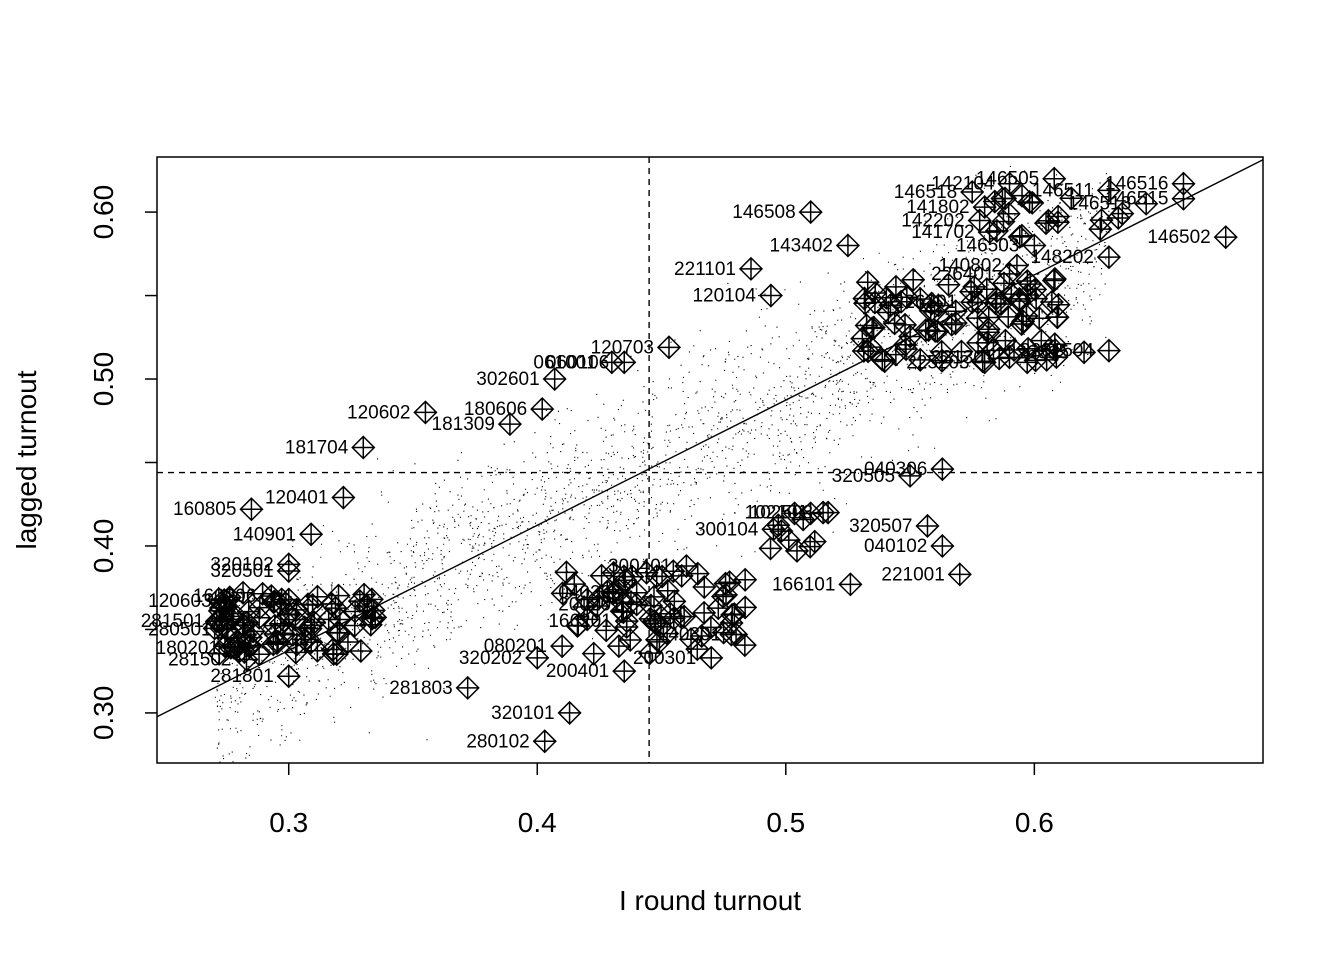 This screenshot has width=1344, height=960. I want to click on point-label: 221001, so click(912, 574).